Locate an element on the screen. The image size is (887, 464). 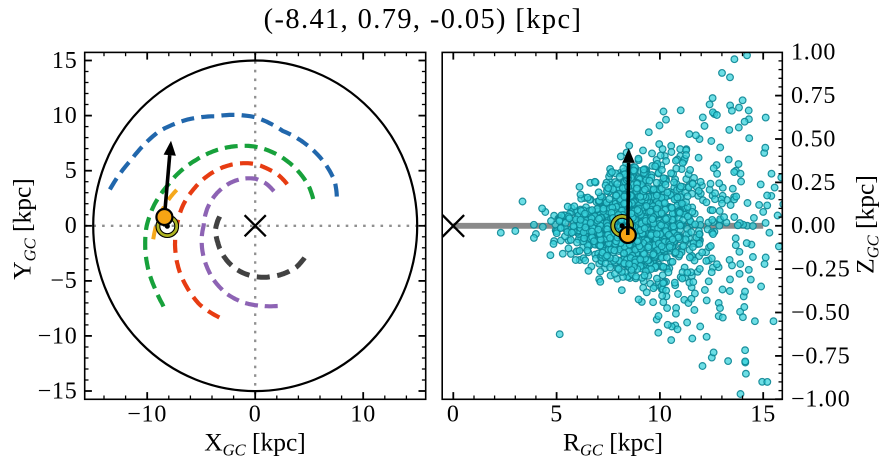
svg-text: −15 is located at coordinates (58, 391).